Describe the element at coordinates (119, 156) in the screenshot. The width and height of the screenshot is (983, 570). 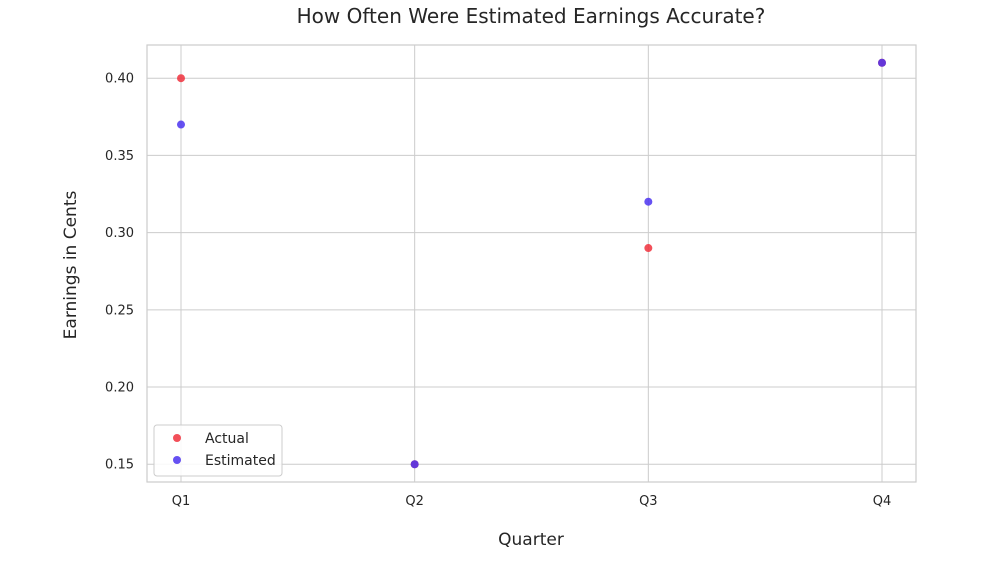
I see `y-tick-label: 0.35` at that location.